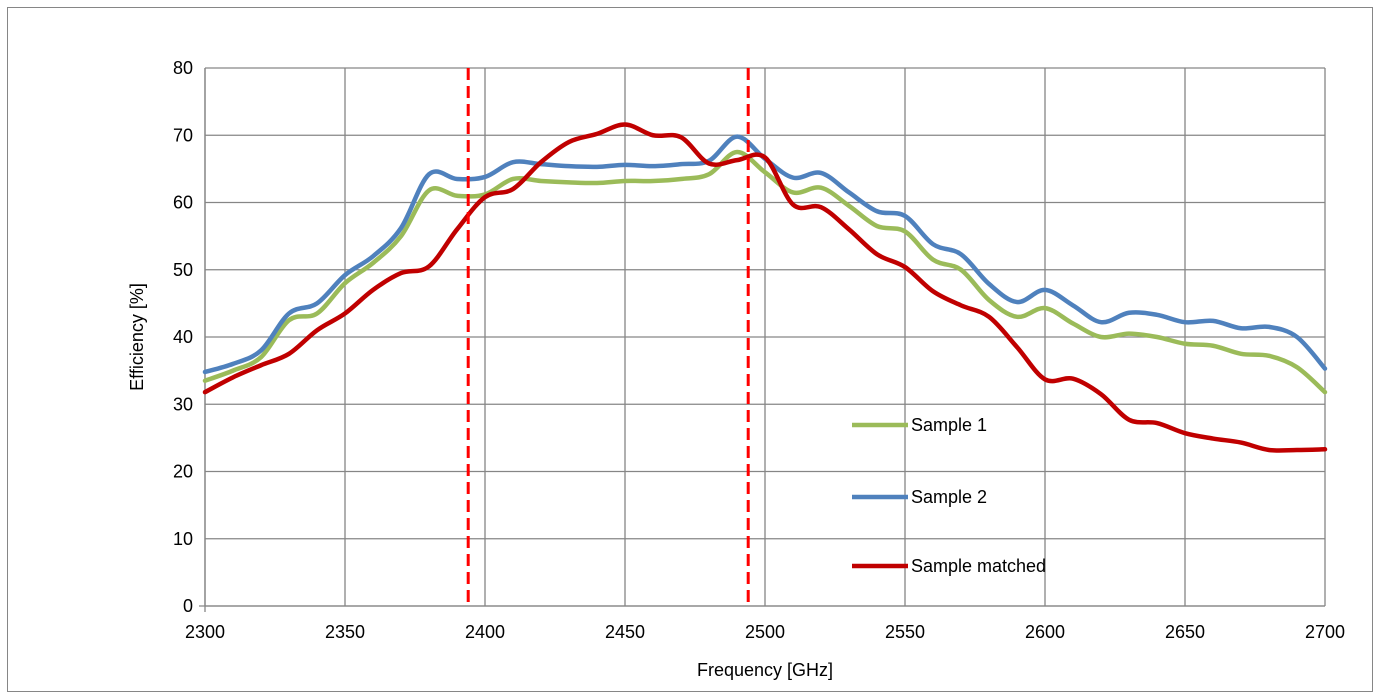 The image size is (1381, 699). Describe the element at coordinates (1185, 632) in the screenshot. I see `x-tick-label-7: 2650` at that location.